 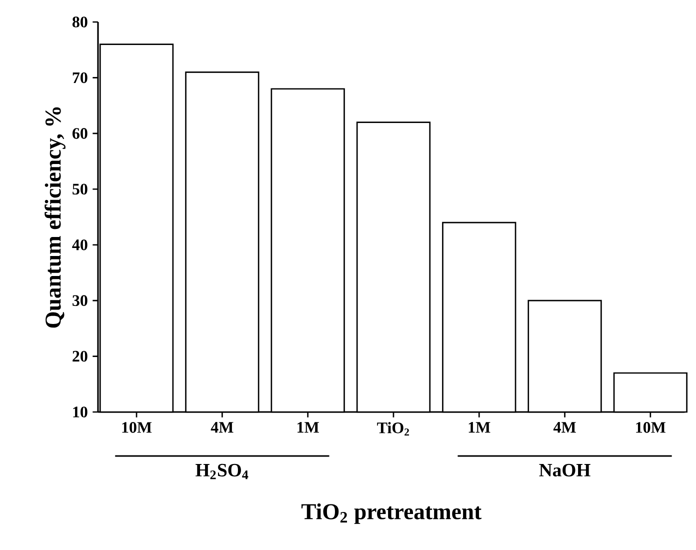 What do you see at coordinates (393, 429) in the screenshot?
I see `x-tick-label: TiO$_{2}$` at bounding box center [393, 429].